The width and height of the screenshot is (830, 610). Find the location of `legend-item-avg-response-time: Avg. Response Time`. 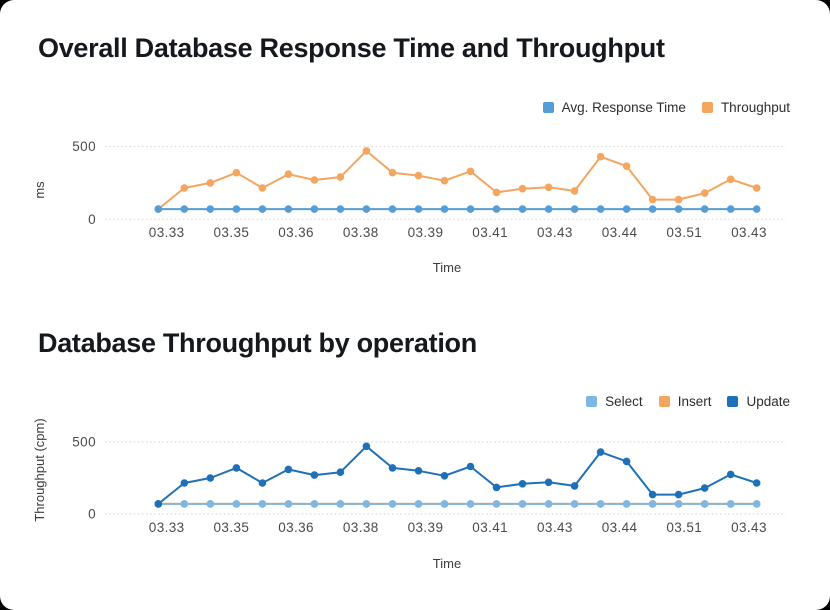

legend-item-avg-response-time: Avg. Response Time is located at coordinates (614, 107).